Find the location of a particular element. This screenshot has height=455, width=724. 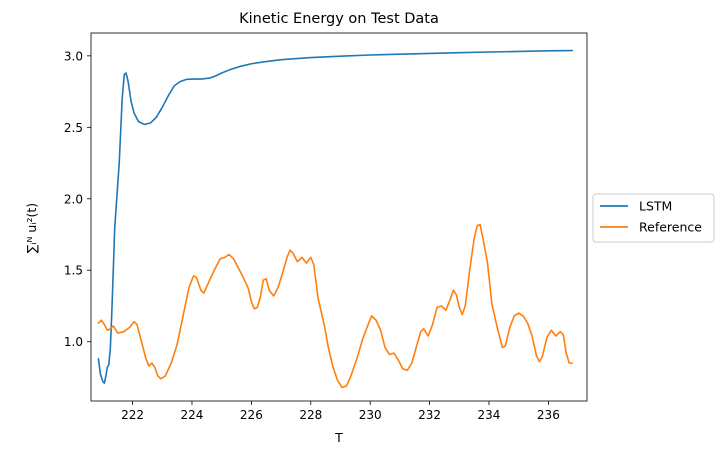

x-tick-label: 222 is located at coordinates (132, 415).